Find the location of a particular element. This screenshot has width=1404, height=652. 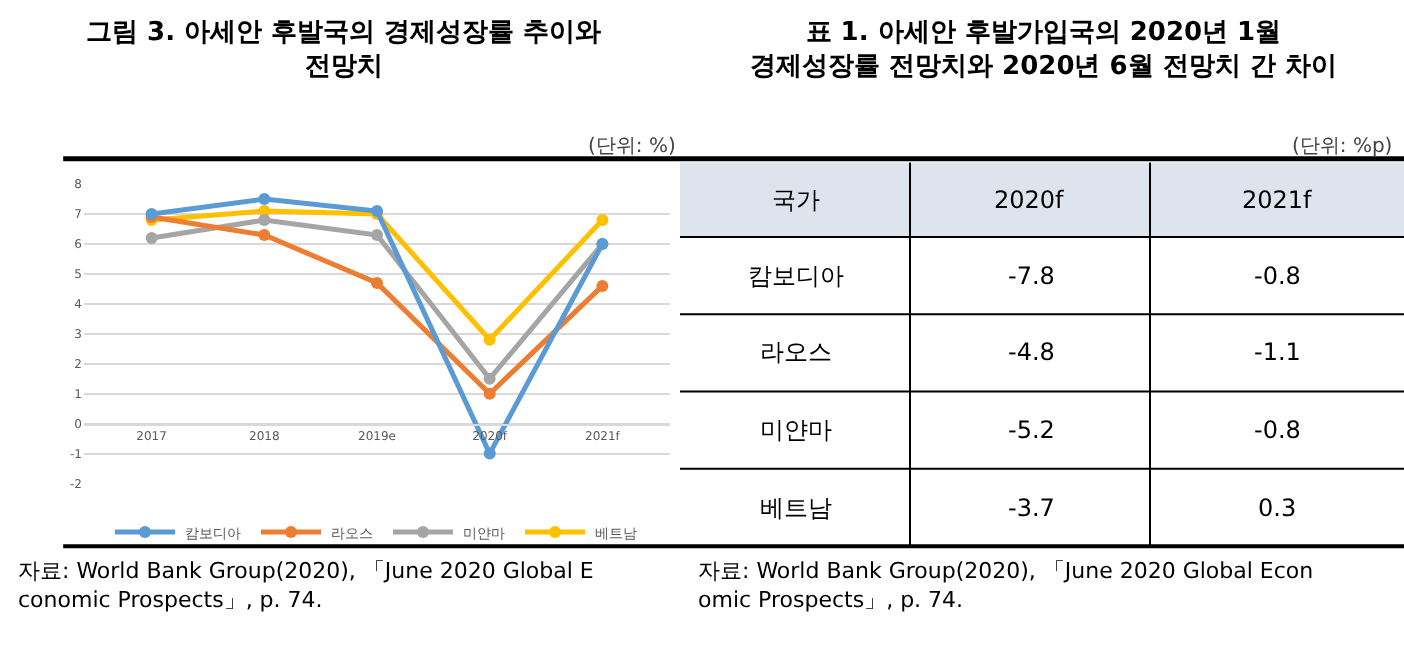

chart-title: 표 1. 아세안 후발가입국의 2020년 1월 경제성장률 전망치와 2020년 6월 전망치 간 차이 is located at coordinates (1043, 50).